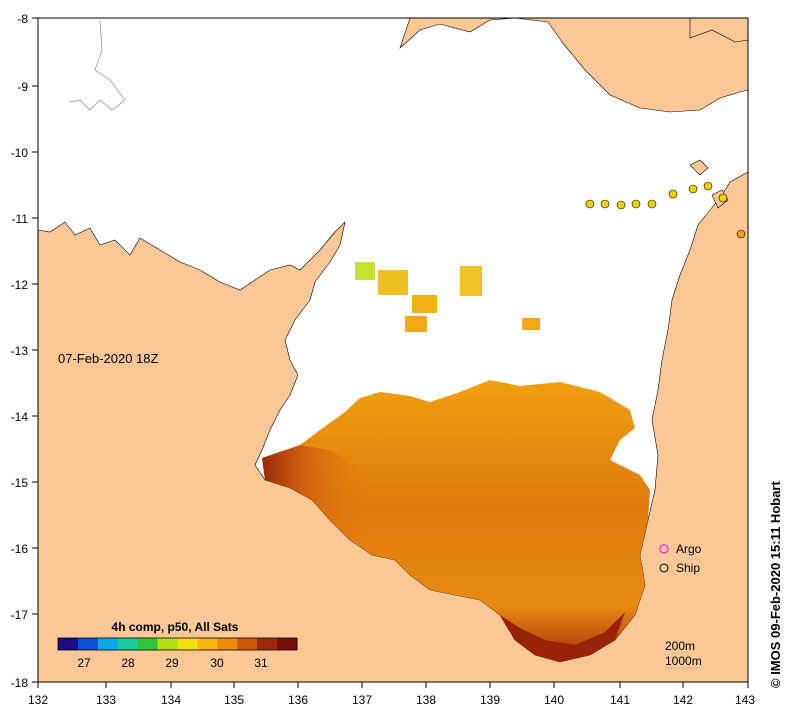 The width and height of the screenshot is (791, 716). What do you see at coordinates (20, 219) in the screenshot?
I see `y-tick-label: -11` at bounding box center [20, 219].